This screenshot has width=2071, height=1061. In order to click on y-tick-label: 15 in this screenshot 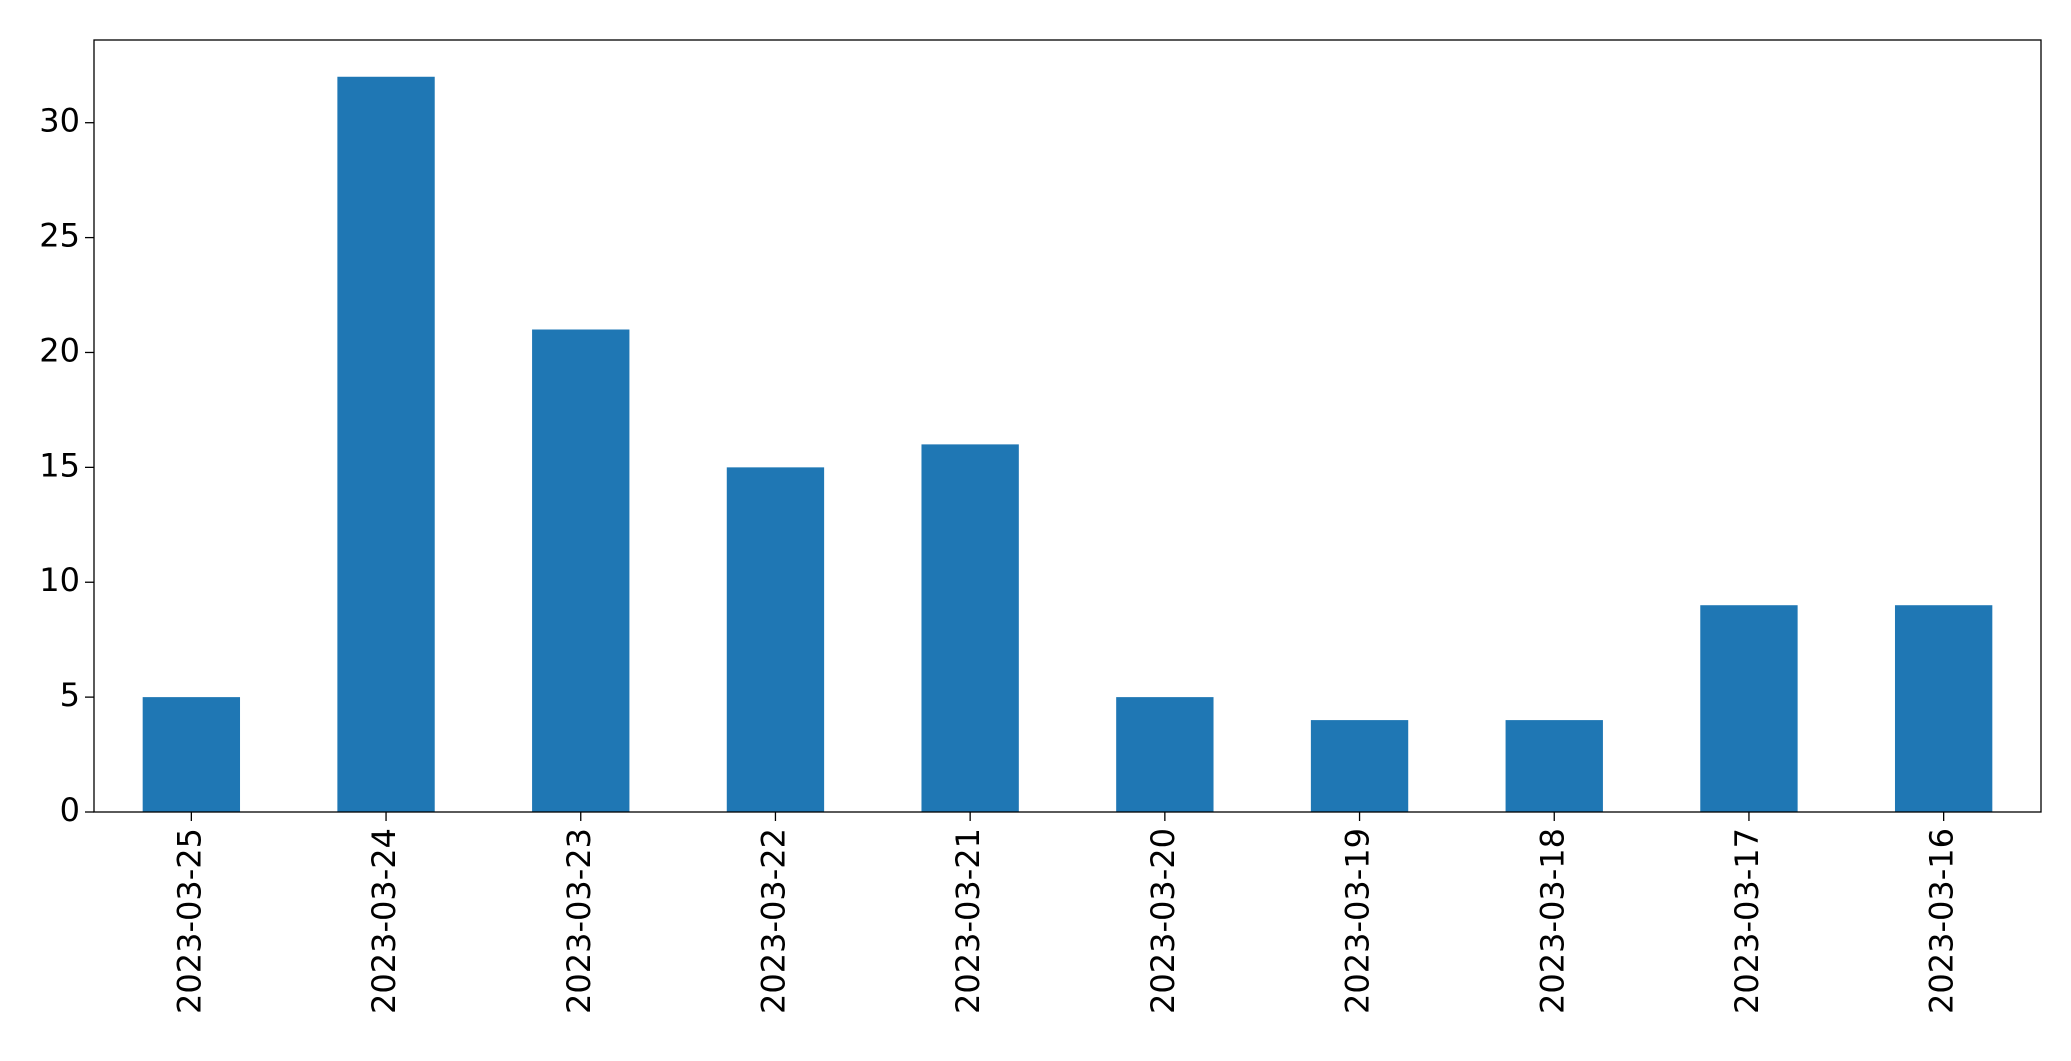, I will do `click(59, 465)`.